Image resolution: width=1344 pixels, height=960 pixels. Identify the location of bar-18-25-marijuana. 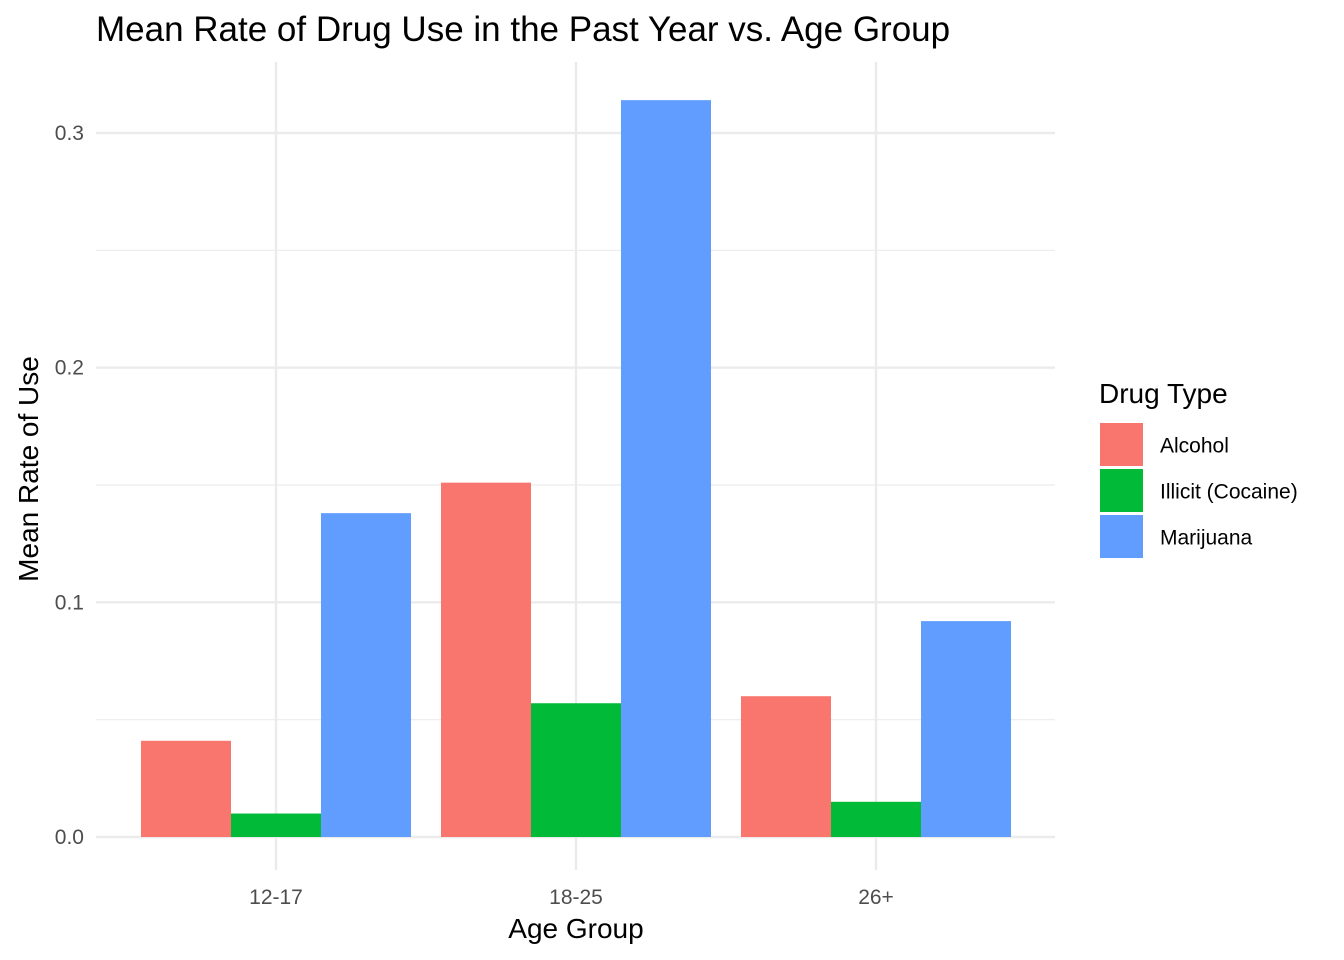
(666, 468).